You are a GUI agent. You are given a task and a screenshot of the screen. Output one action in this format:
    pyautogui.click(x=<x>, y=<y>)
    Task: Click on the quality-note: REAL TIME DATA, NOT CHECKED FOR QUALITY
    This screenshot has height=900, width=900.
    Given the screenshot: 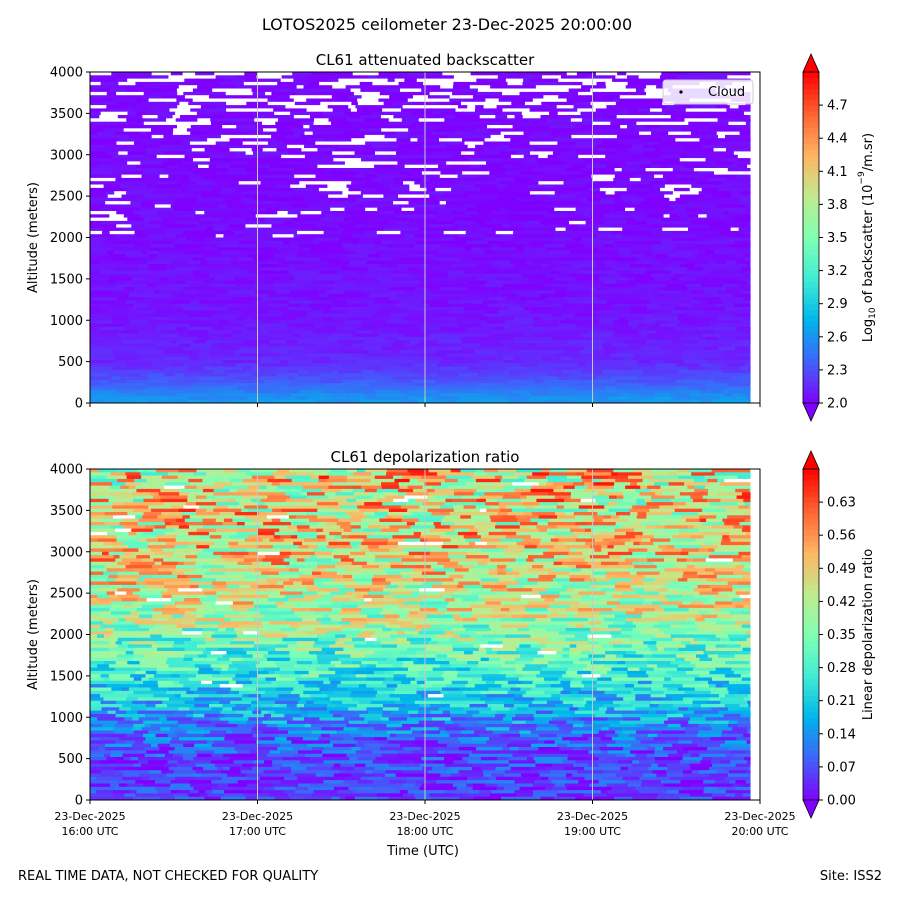 What is the action you would take?
    pyautogui.click(x=168, y=876)
    